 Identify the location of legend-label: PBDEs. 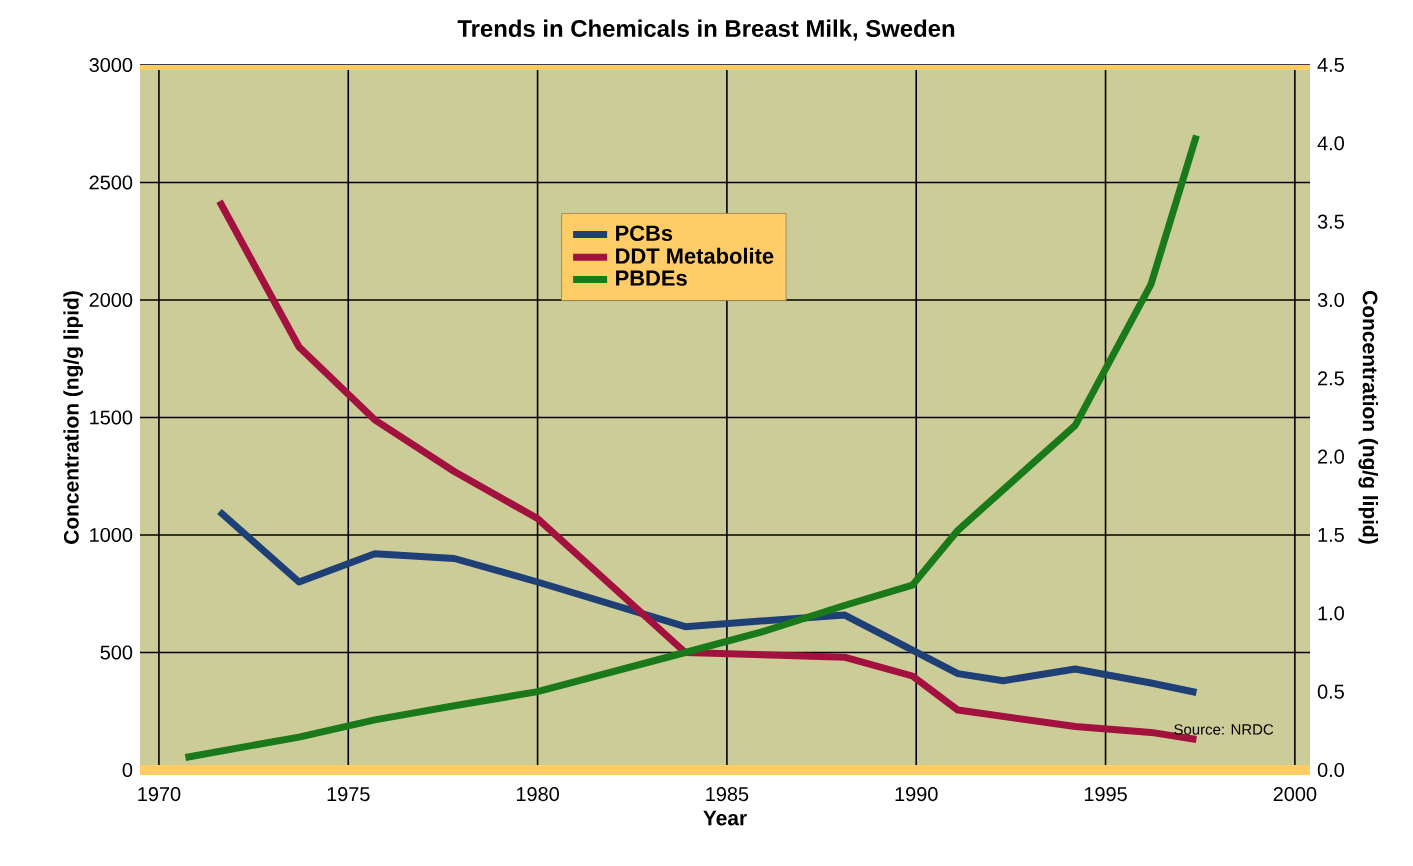
(651, 278).